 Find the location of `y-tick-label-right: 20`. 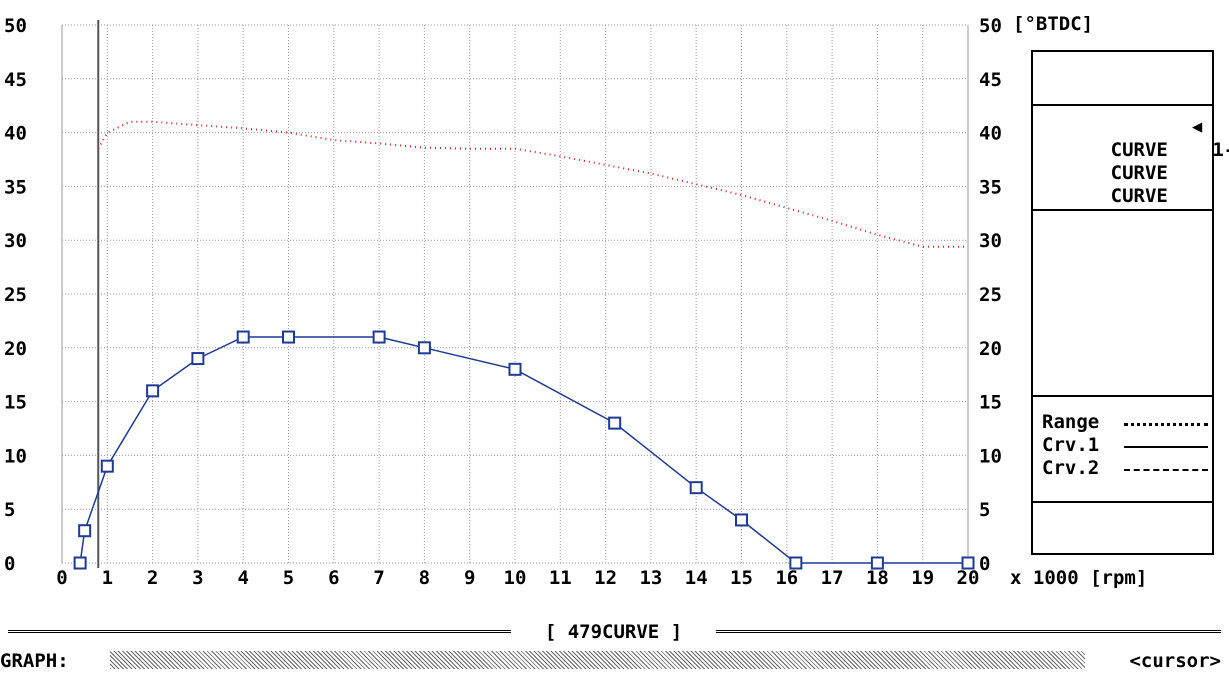

y-tick-label-right: 20 is located at coordinates (990, 349).